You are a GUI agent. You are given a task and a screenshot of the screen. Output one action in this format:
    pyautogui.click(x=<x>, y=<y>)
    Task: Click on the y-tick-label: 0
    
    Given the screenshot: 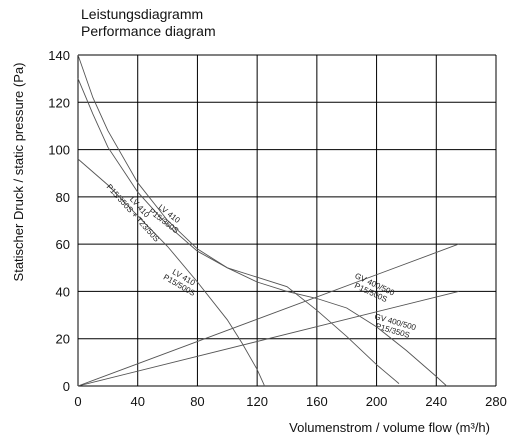 What is the action you would take?
    pyautogui.click(x=66, y=386)
    